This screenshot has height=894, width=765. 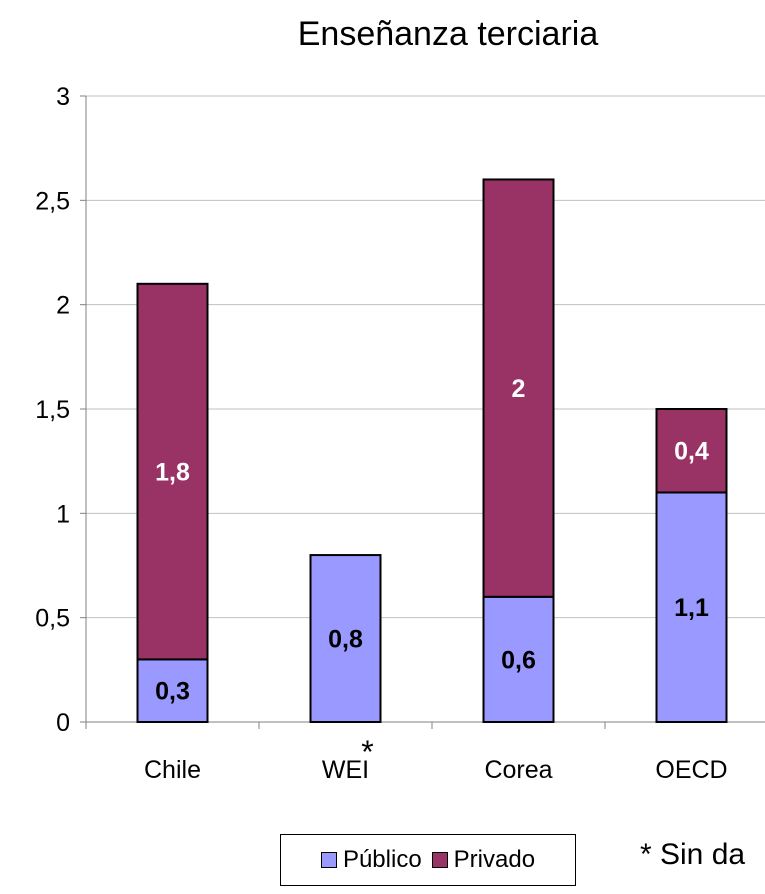 I want to click on bar-privado-corea, so click(x=518, y=388).